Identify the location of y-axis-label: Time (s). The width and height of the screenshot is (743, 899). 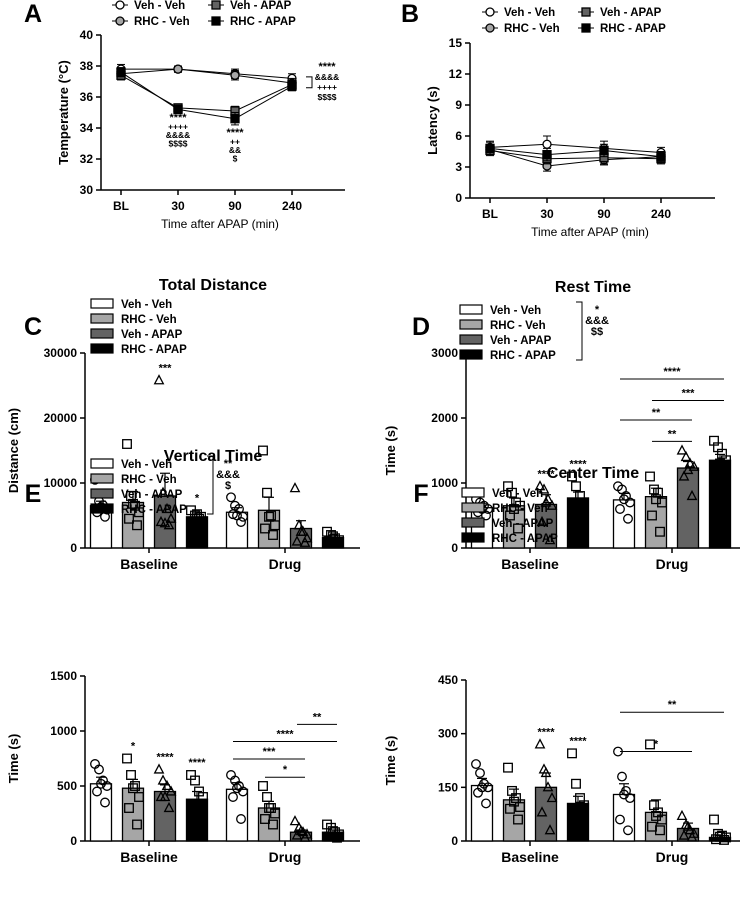
(13, 759).